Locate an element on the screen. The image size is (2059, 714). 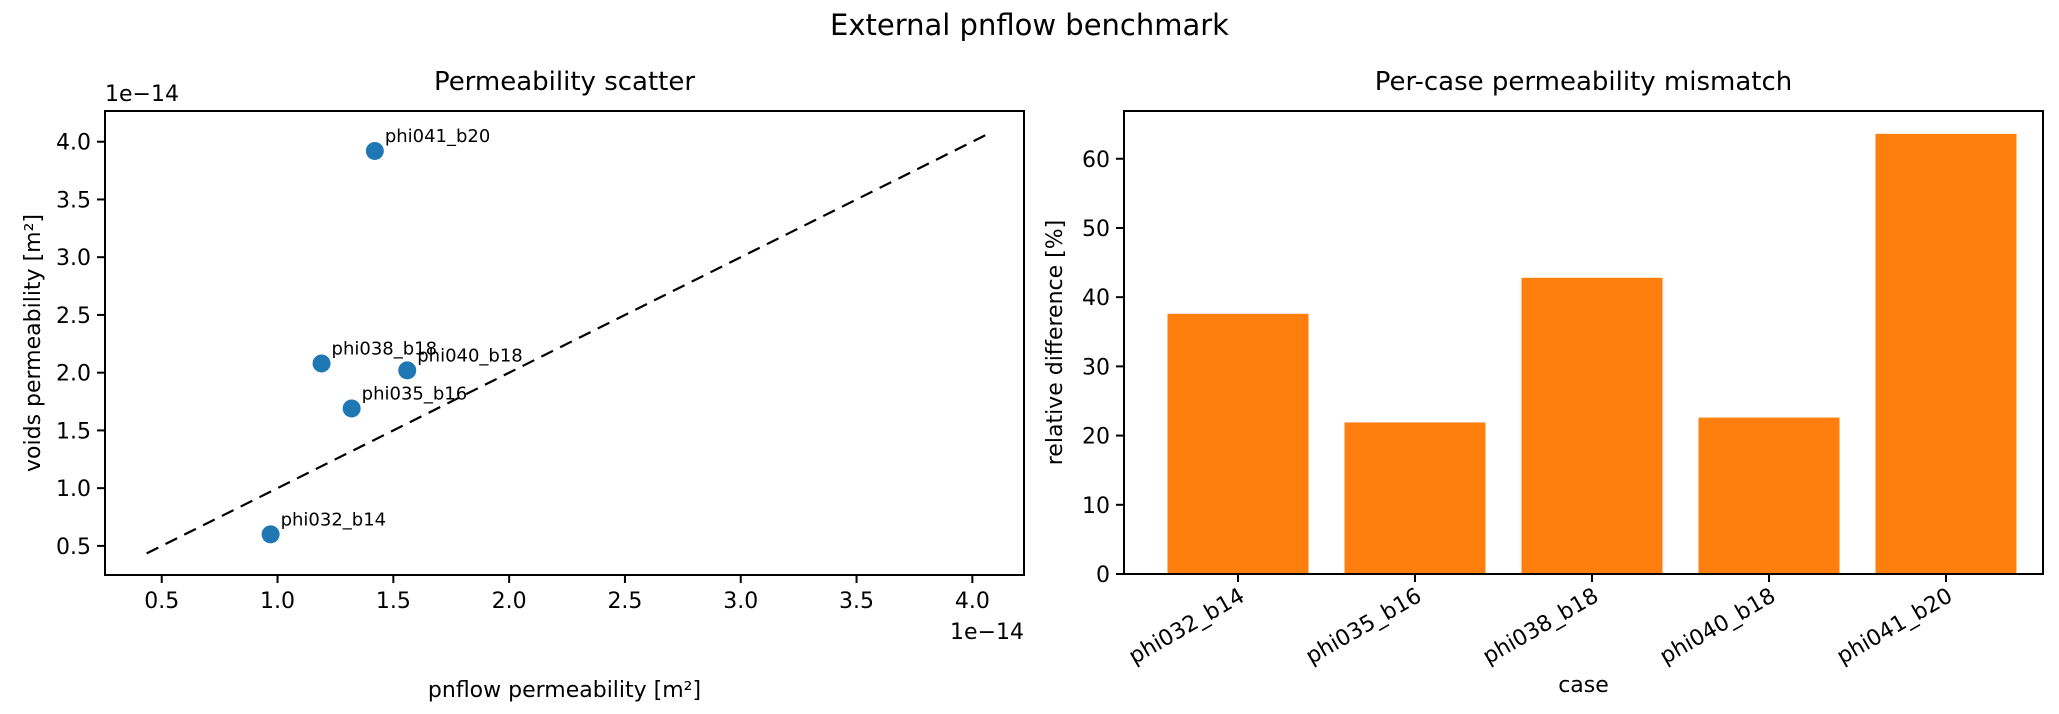
y-axis-tick-label: 30 is located at coordinates (1096, 367).